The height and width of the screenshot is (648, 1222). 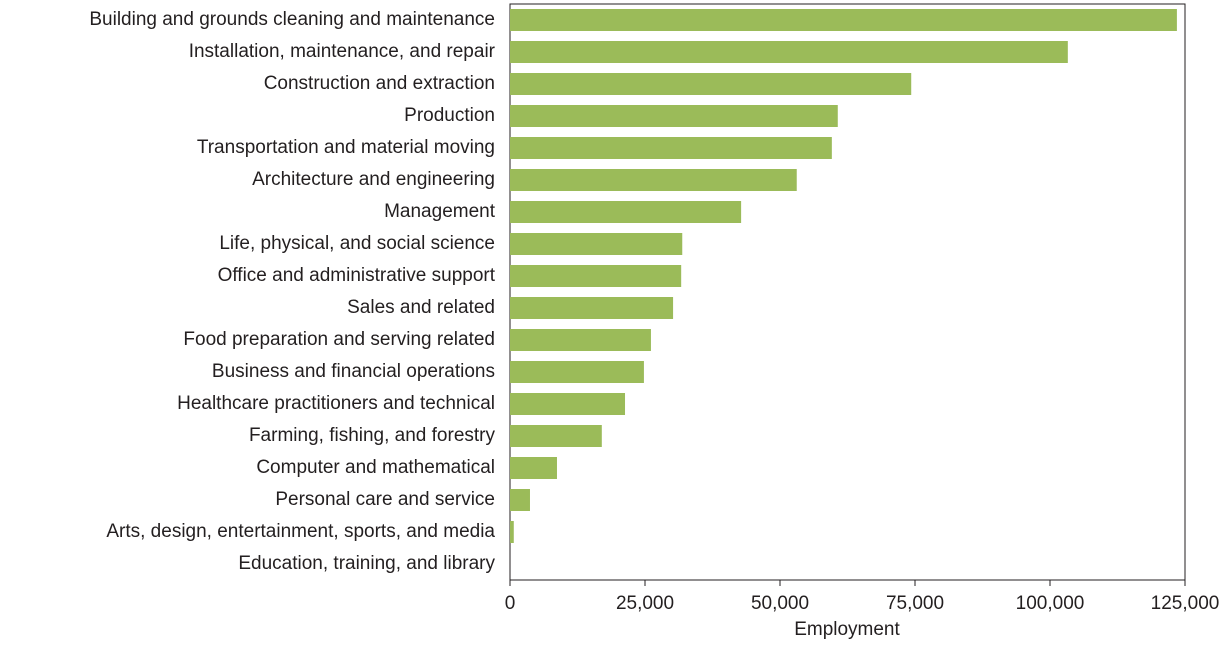 I want to click on y-tick-label: Education, training, and library, so click(x=366, y=563).